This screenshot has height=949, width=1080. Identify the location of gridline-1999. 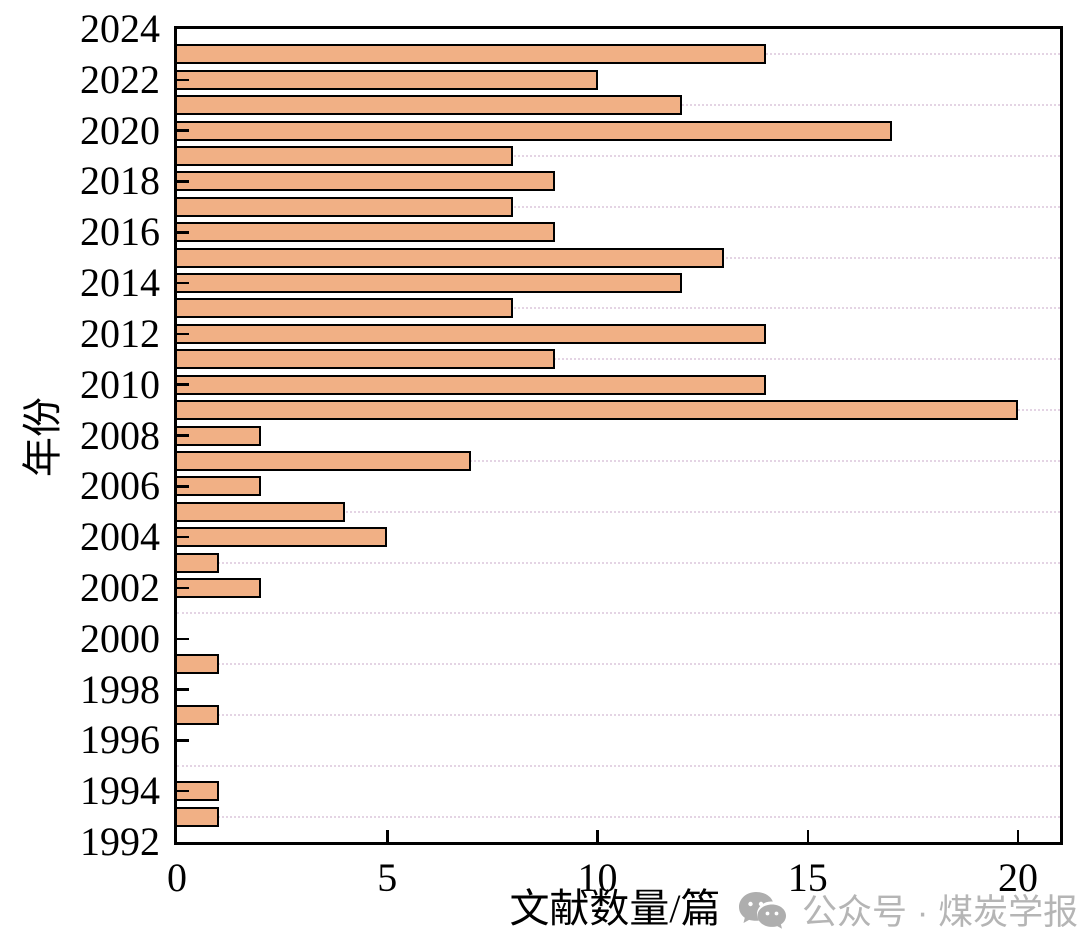
(618, 664).